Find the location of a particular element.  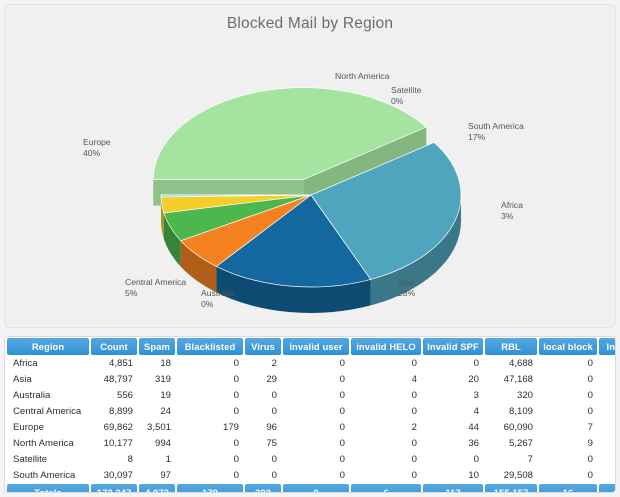

cell-count: 10,177 is located at coordinates (118, 443).